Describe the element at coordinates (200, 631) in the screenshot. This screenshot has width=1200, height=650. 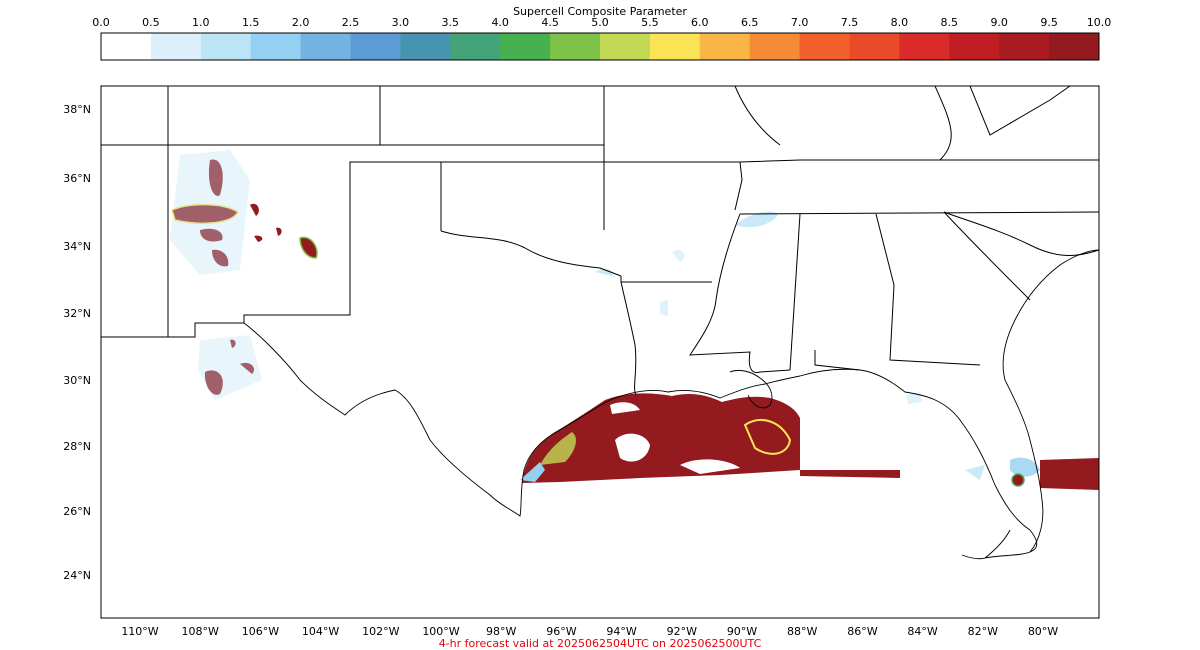
I see `longitude-label: 108°W` at that location.